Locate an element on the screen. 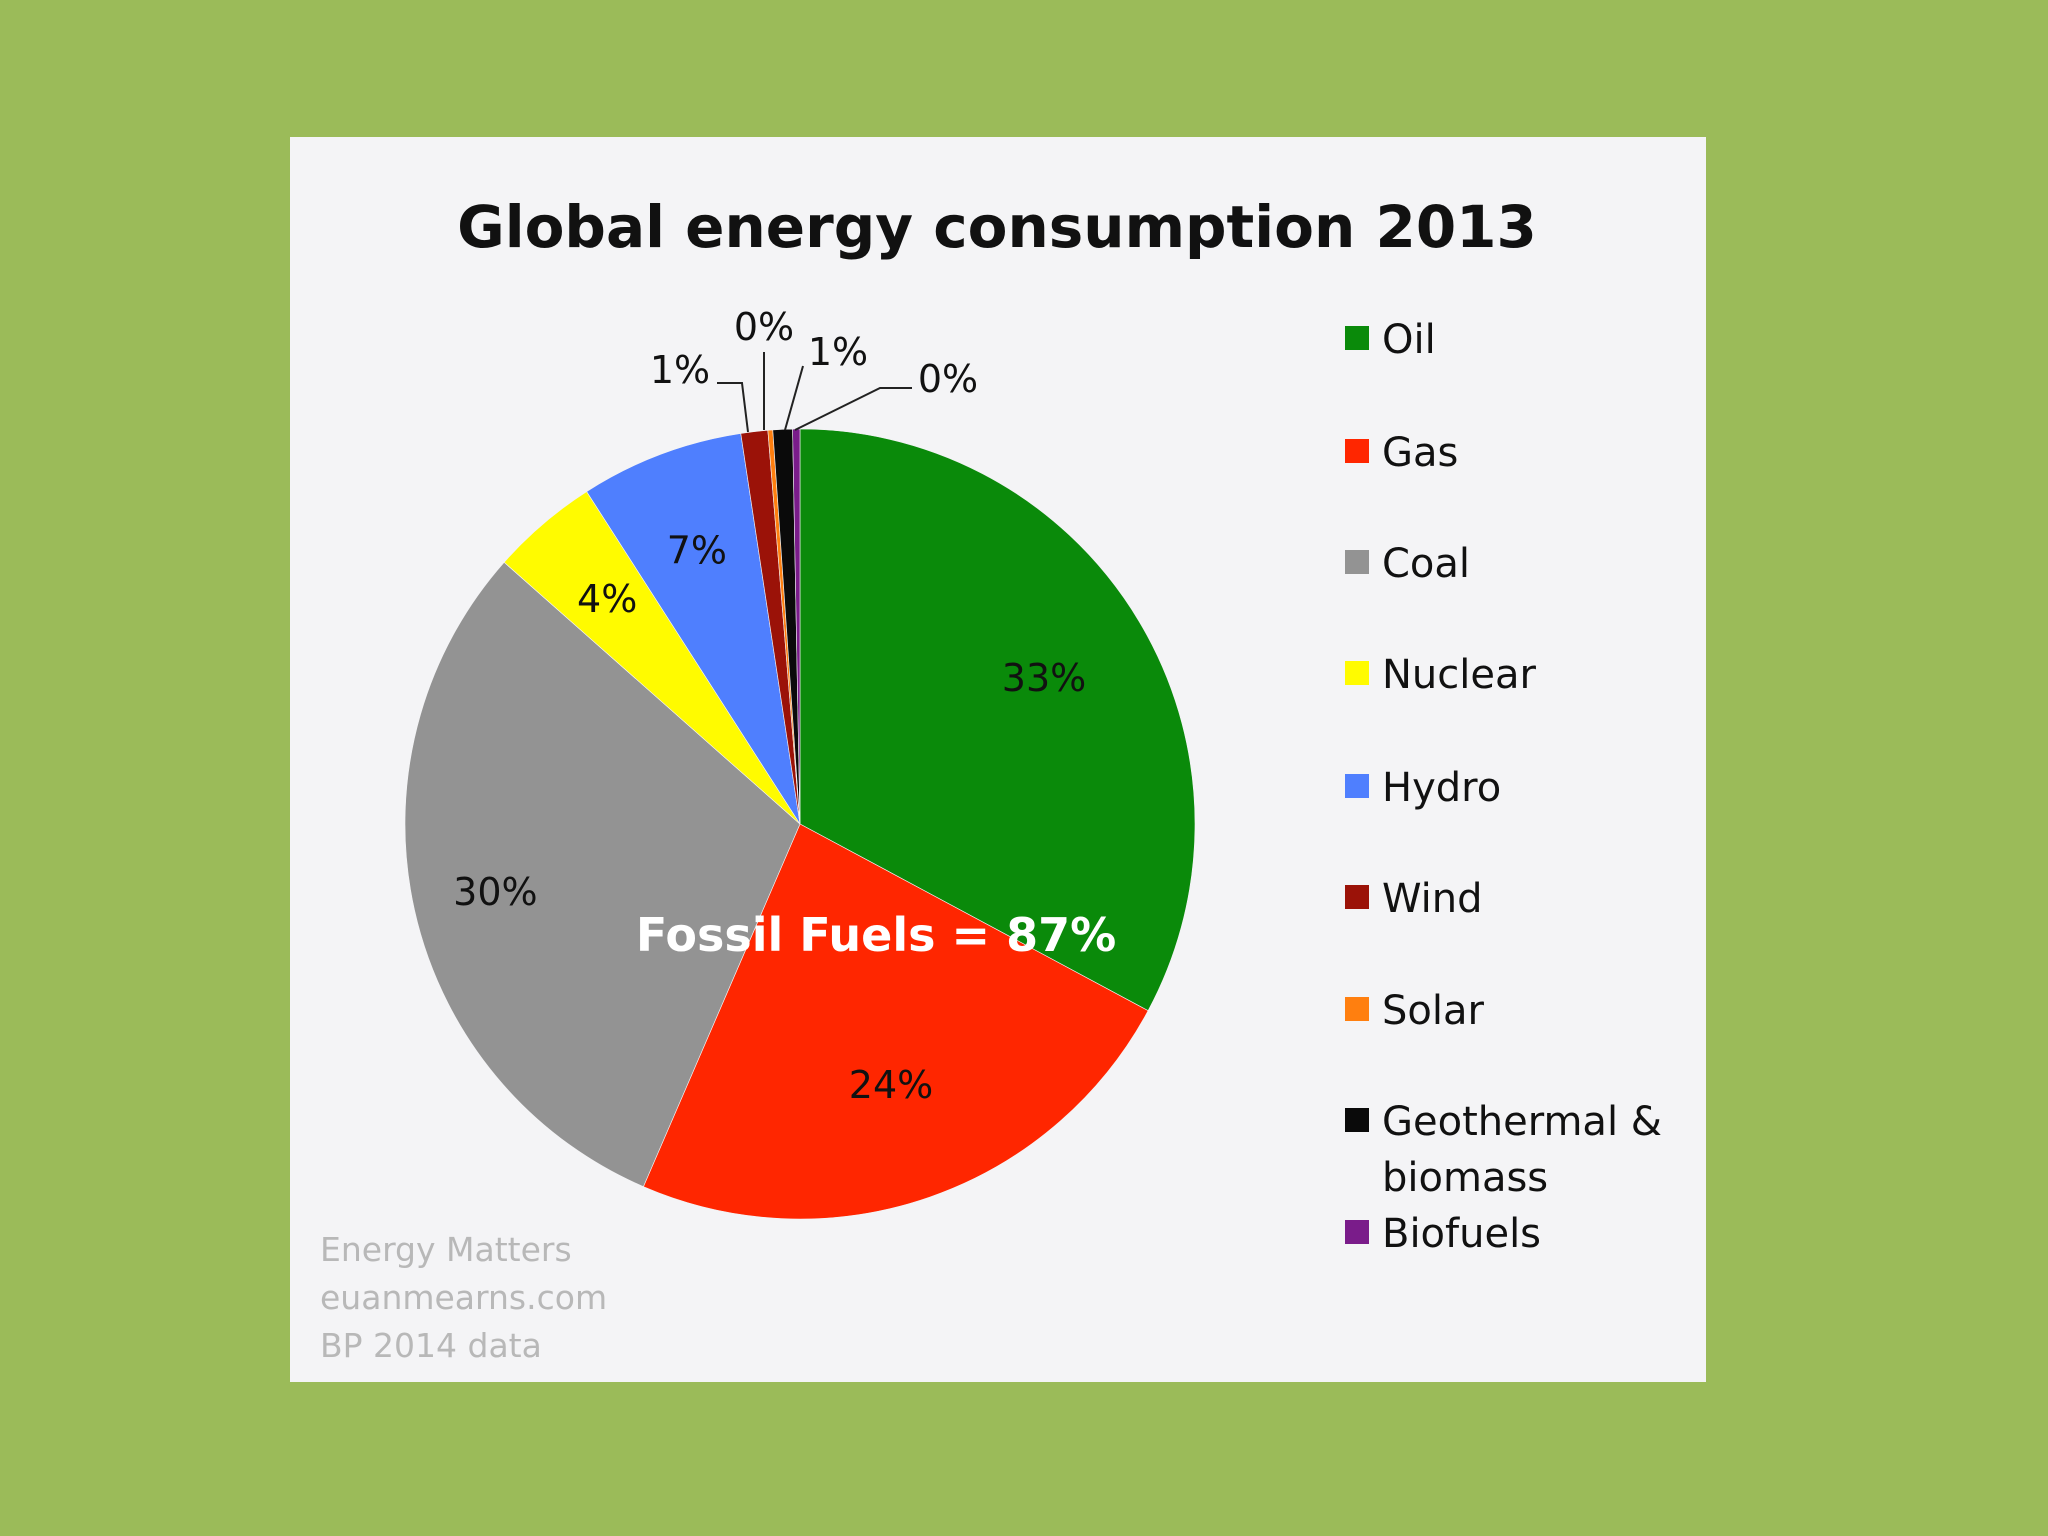 The height and width of the screenshot is (1536, 2048). legend-label-biofuels: Biofuels is located at coordinates (1461, 1234).